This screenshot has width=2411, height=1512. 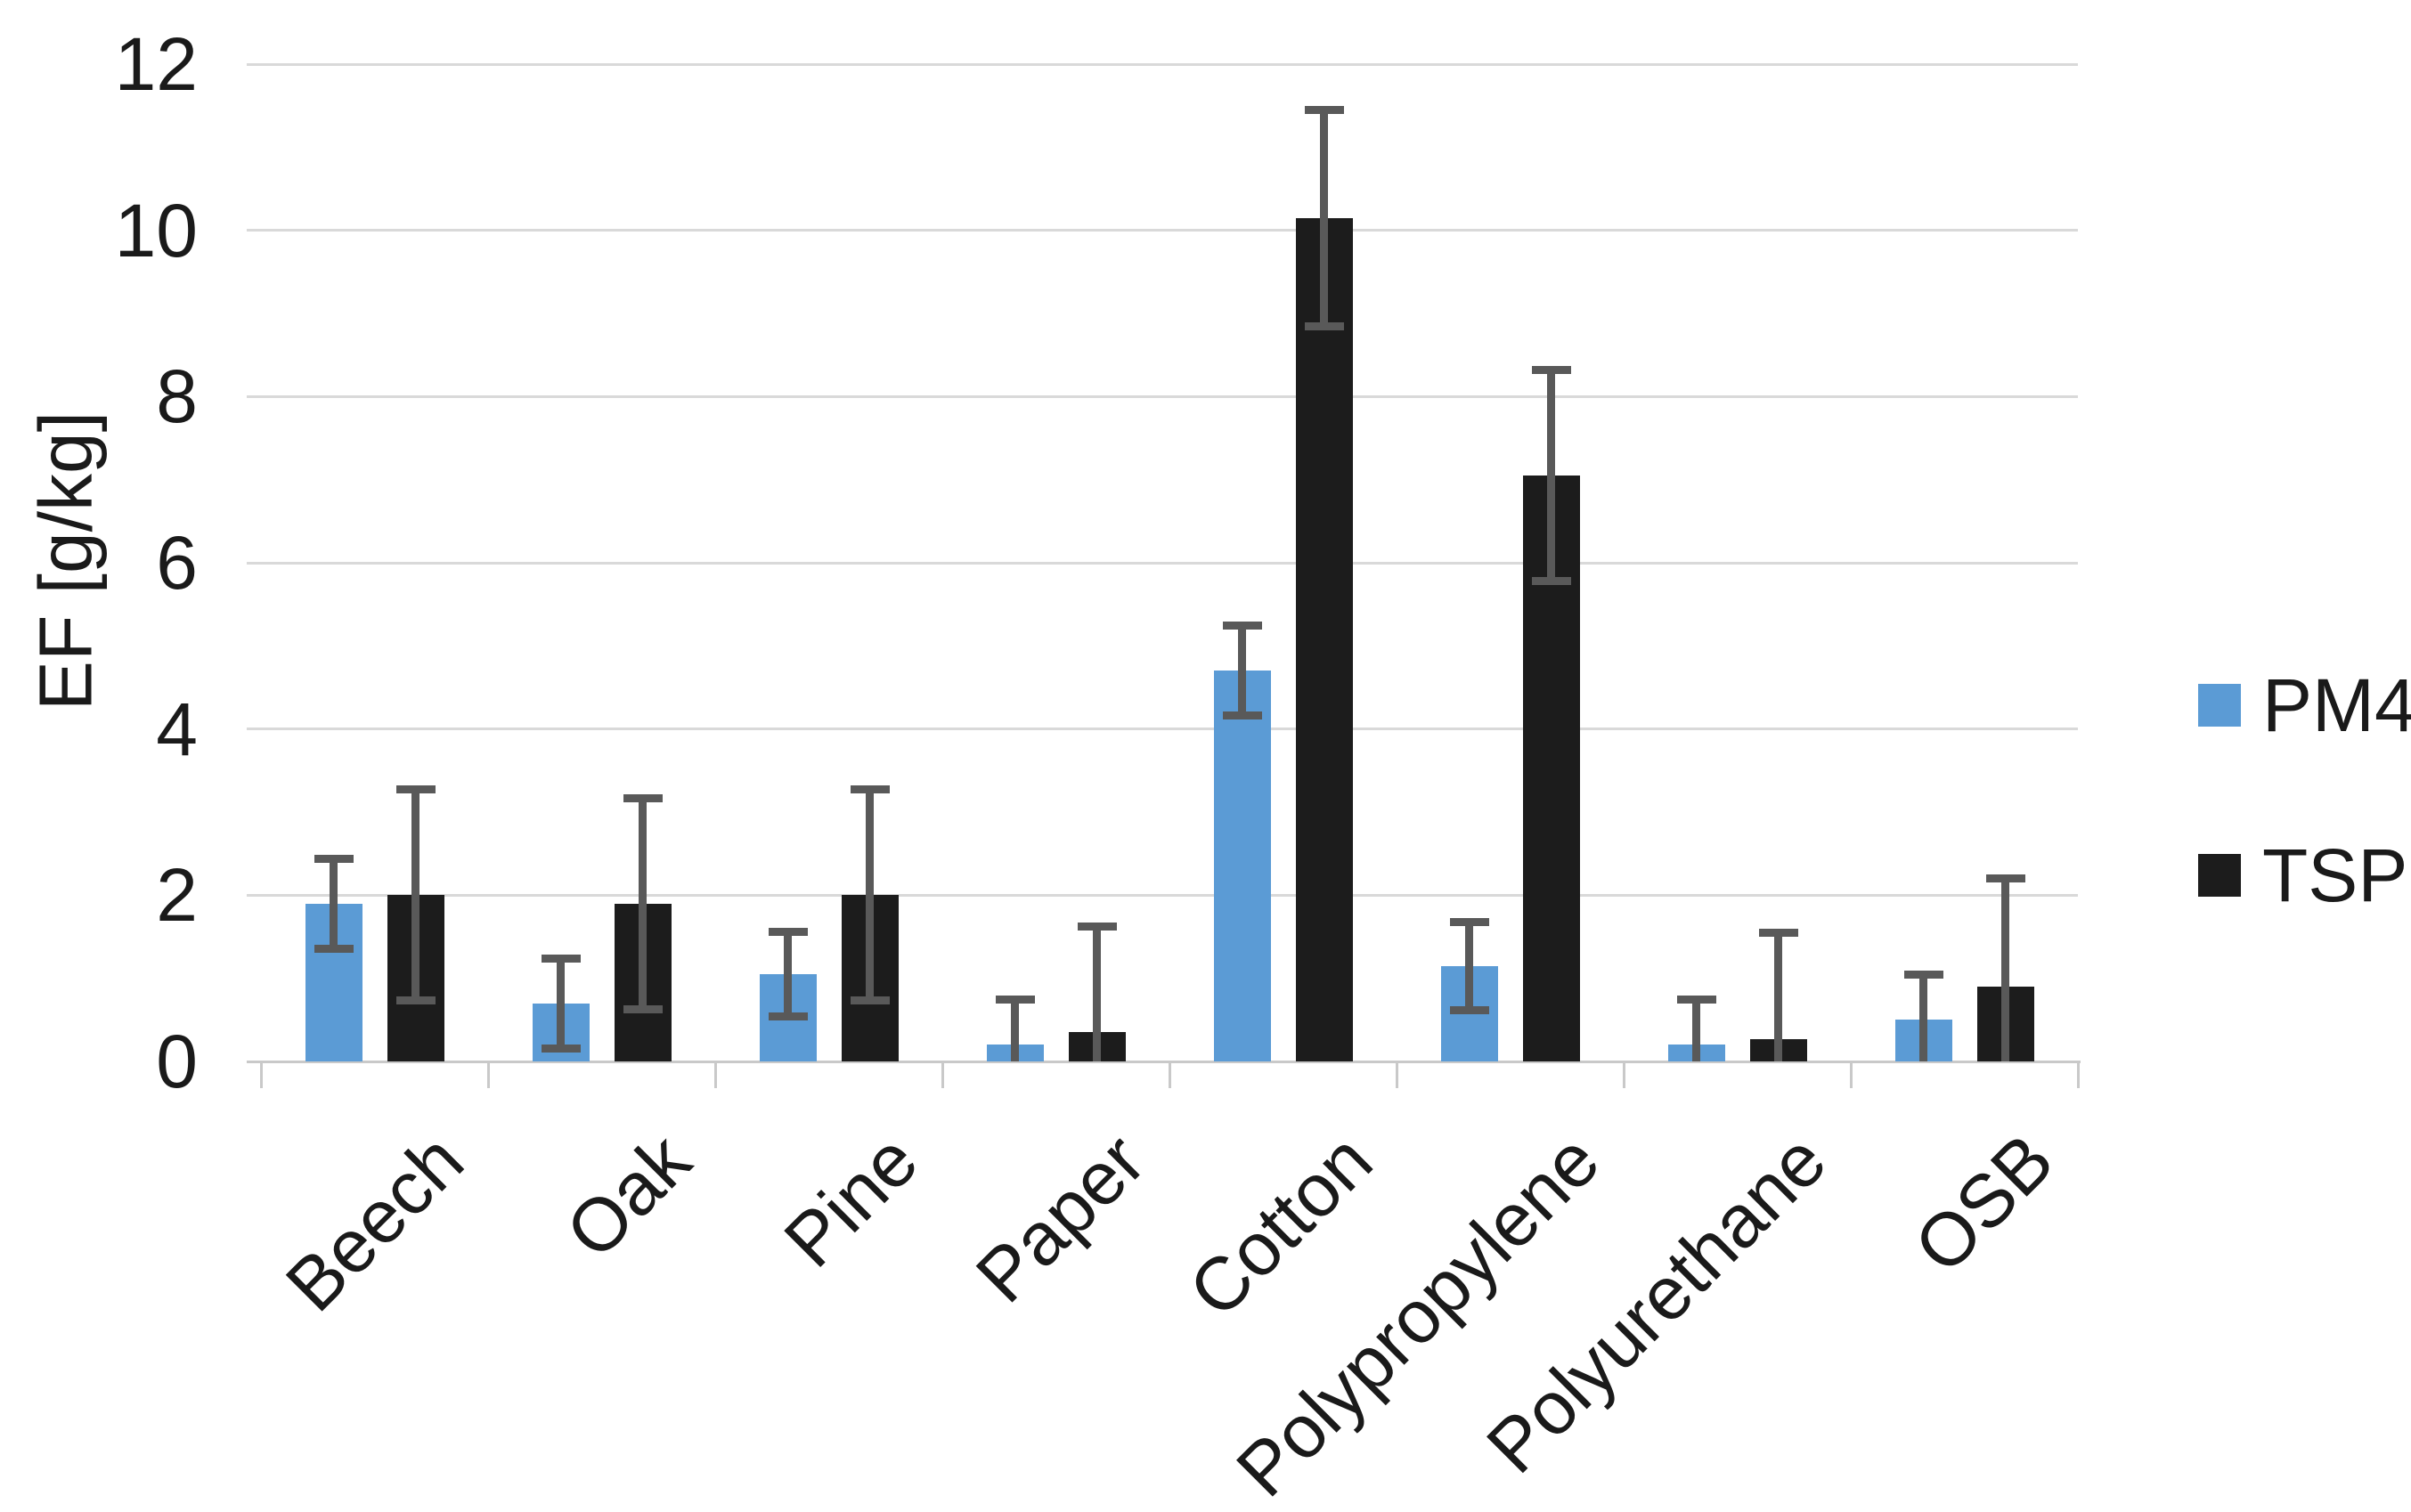 What do you see at coordinates (1169, 895) in the screenshot?
I see `gridline-y2` at bounding box center [1169, 895].